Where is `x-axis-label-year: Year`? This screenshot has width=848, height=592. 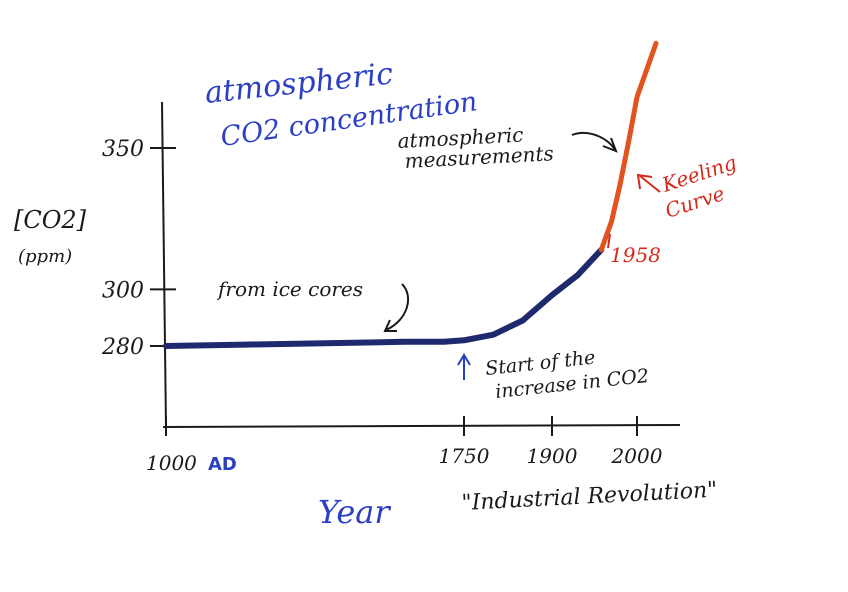 x-axis-label-year: Year is located at coordinates (354, 512).